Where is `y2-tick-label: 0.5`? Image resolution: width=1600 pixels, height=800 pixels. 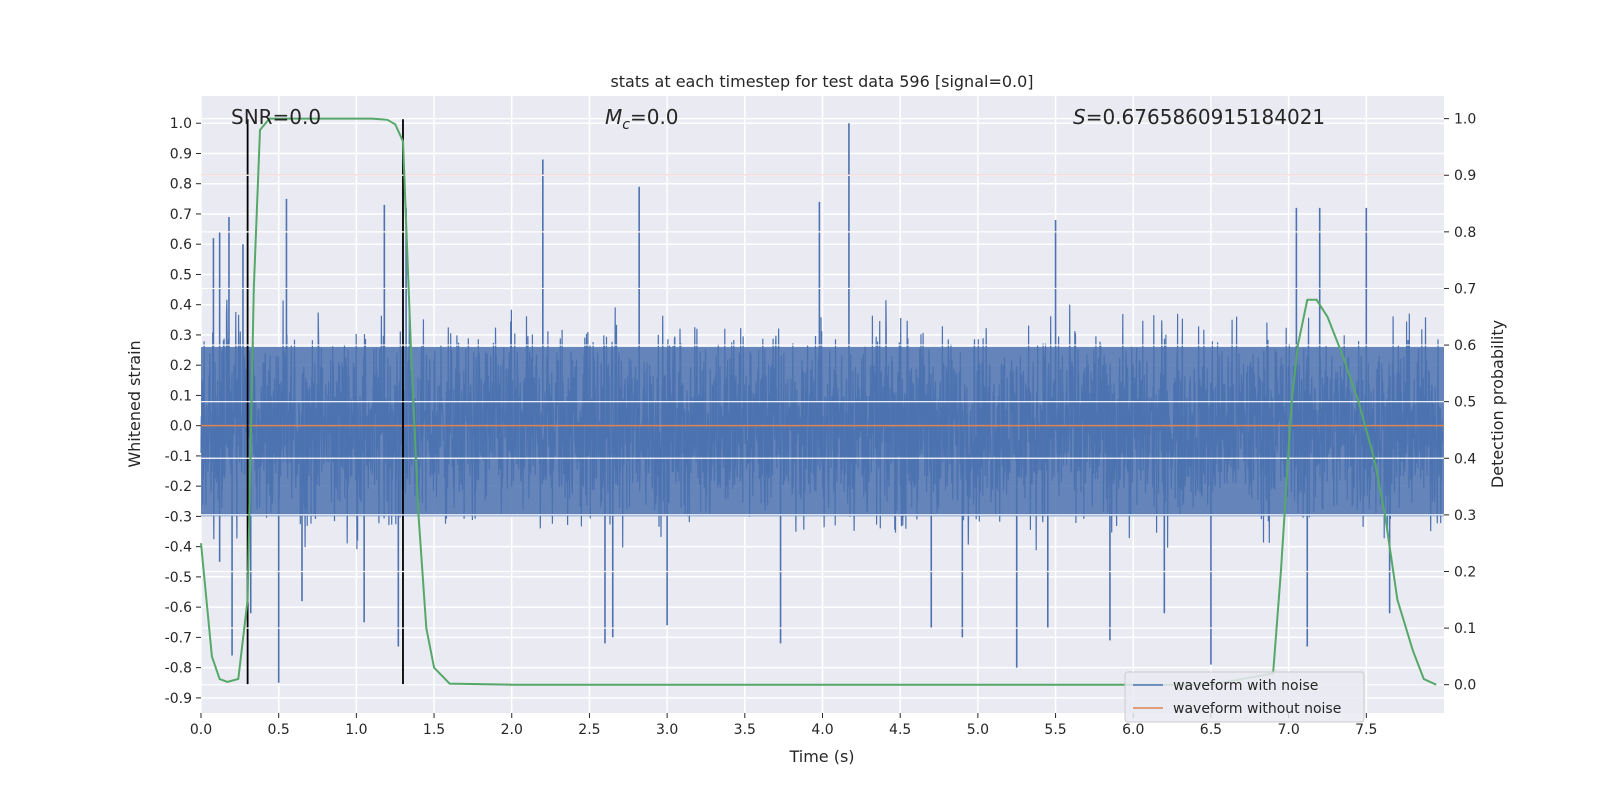 y2-tick-label: 0.5 is located at coordinates (1465, 403).